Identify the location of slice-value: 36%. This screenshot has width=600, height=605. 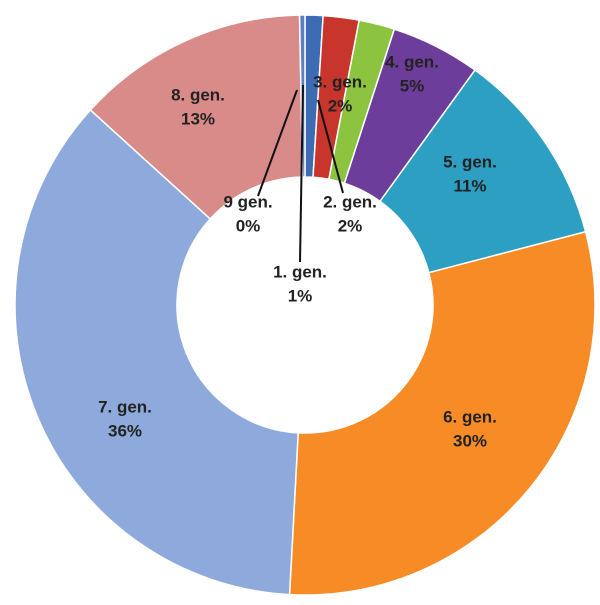
(125, 430).